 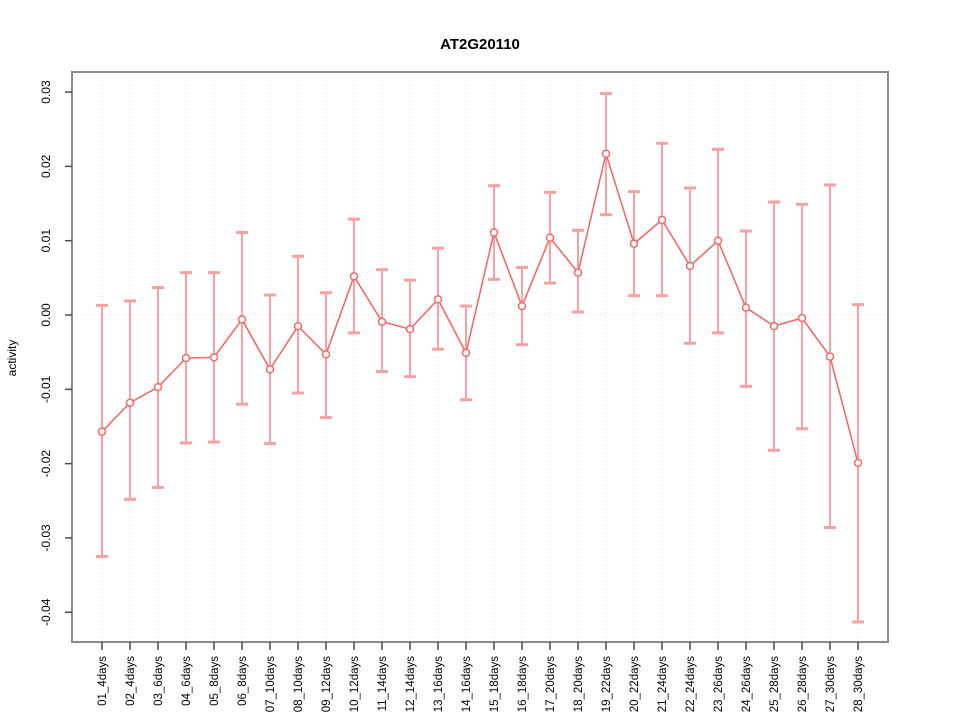 What do you see at coordinates (803, 684) in the screenshot?
I see `x-tick-label: 26_28days` at bounding box center [803, 684].